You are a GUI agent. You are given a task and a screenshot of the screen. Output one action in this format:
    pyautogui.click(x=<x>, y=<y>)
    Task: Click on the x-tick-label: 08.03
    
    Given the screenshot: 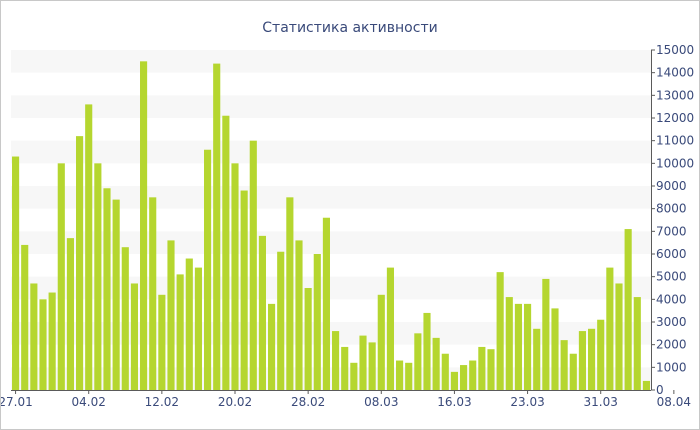 What is the action you would take?
    pyautogui.click(x=381, y=402)
    